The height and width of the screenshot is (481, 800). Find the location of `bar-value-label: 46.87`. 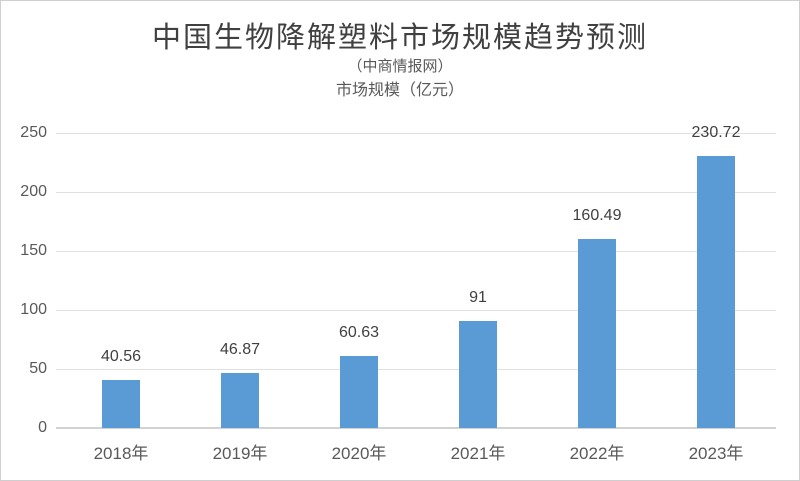

bar-value-label: 46.87 is located at coordinates (240, 349).